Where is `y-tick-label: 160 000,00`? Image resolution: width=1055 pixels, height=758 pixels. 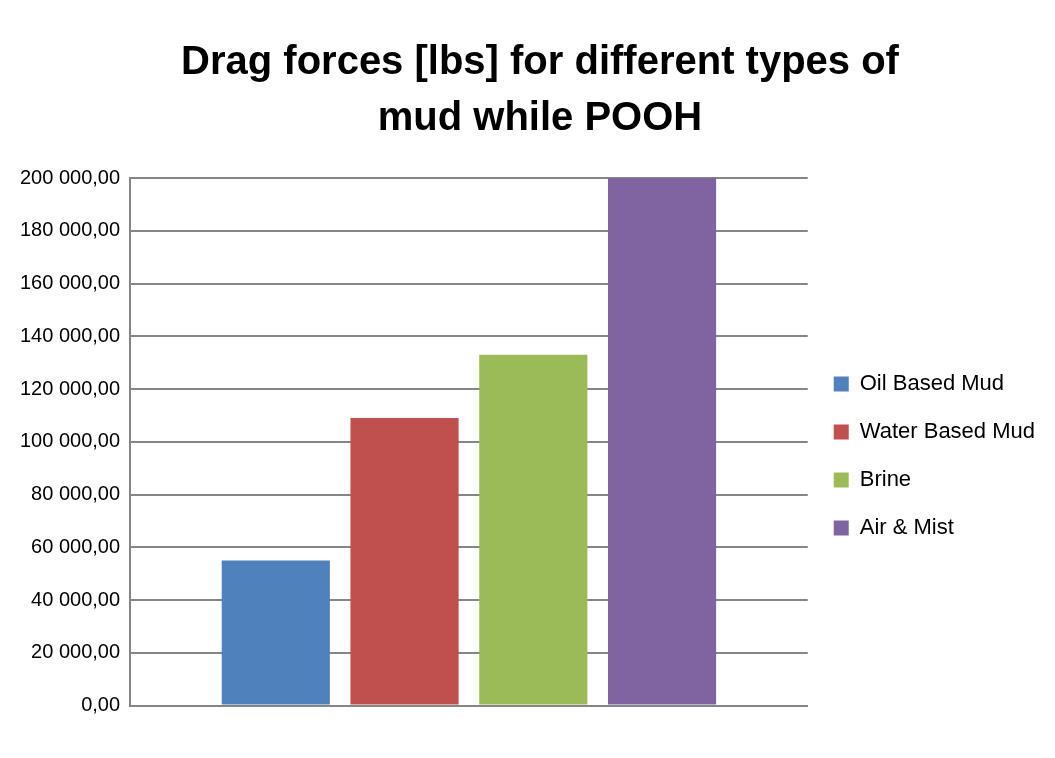
y-tick-label: 160 000,00 is located at coordinates (70, 282).